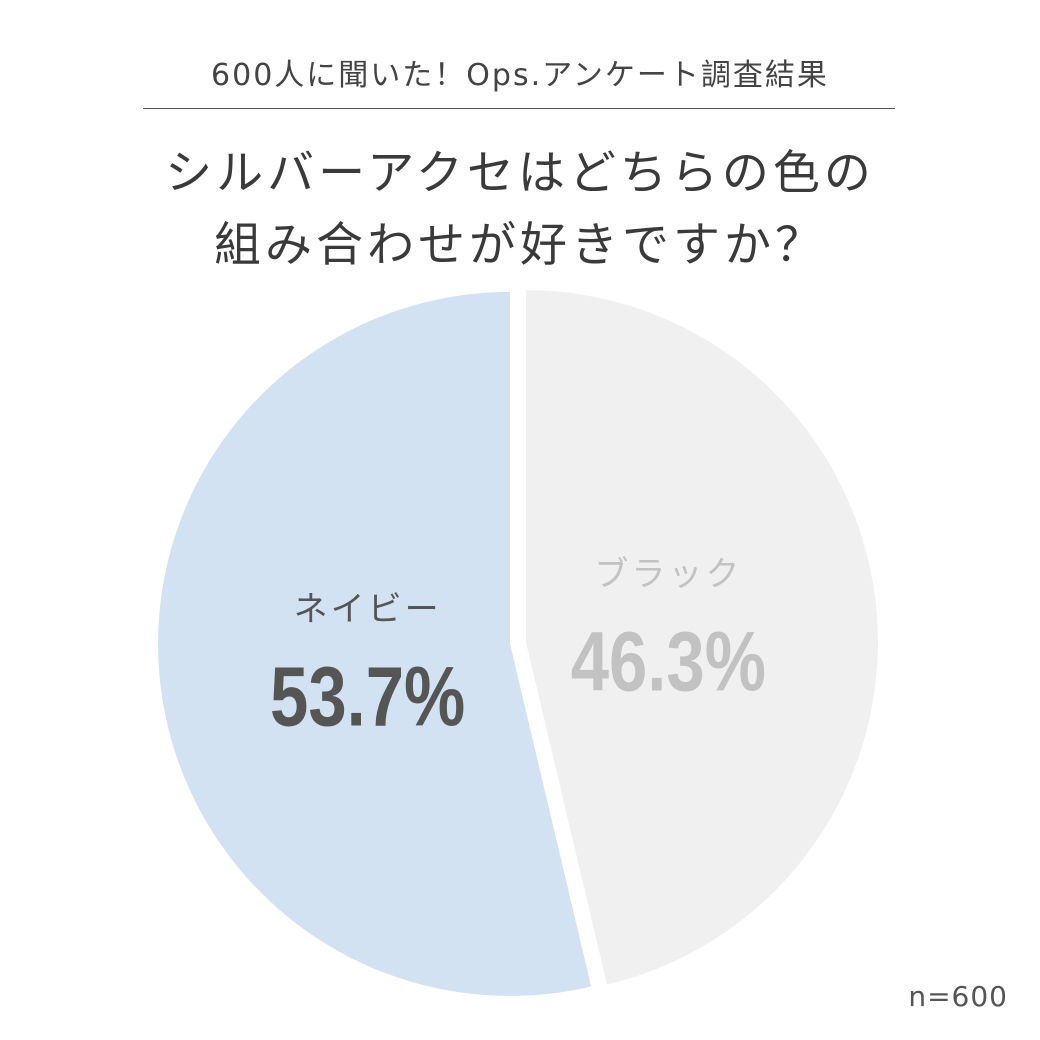 This screenshot has height=1040, width=1040. What do you see at coordinates (519, 108) in the screenshot?
I see `title-divider` at bounding box center [519, 108].